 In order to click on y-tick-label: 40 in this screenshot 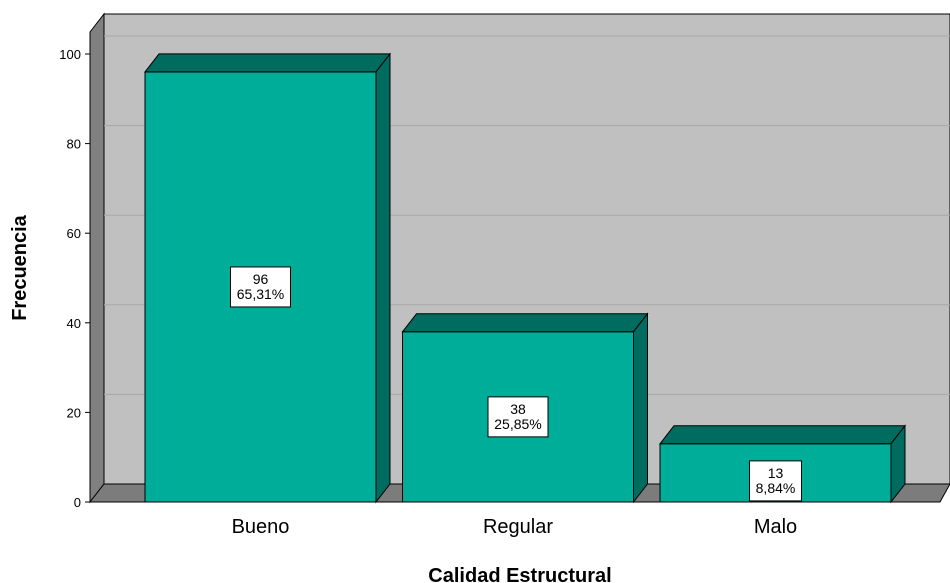, I will do `click(74, 323)`.